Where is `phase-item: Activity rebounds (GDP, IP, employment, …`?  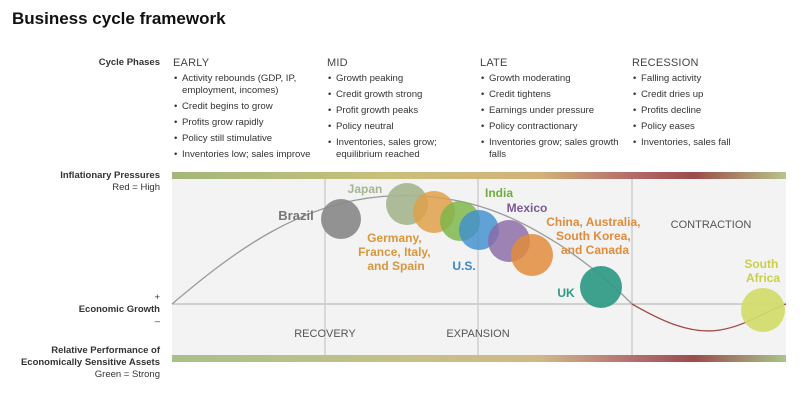 phase-item: Activity rebounds (GDP, IP, employment, … is located at coordinates (248, 85).